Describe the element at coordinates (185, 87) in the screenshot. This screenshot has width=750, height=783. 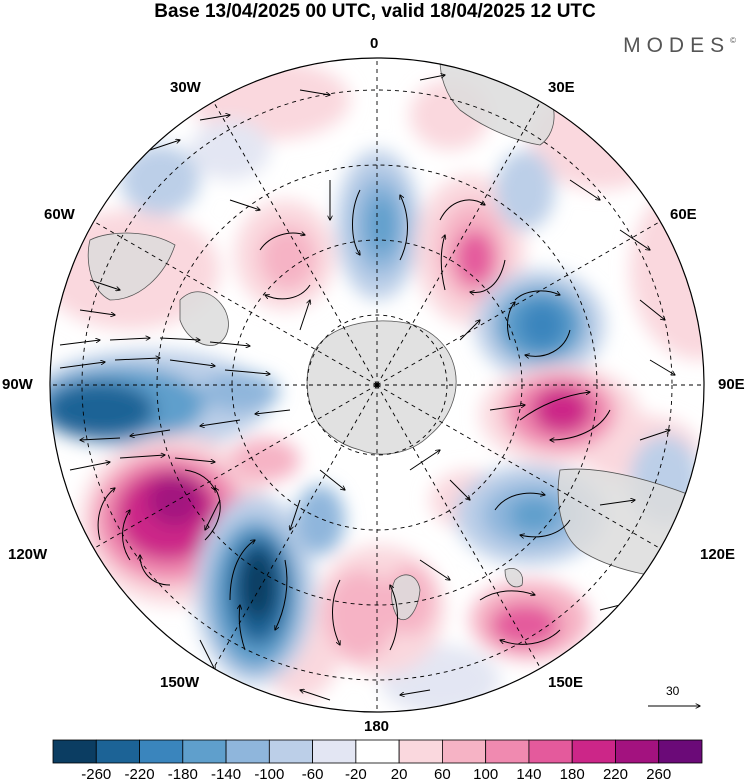
I see `label-lon-30w: 30W` at that location.